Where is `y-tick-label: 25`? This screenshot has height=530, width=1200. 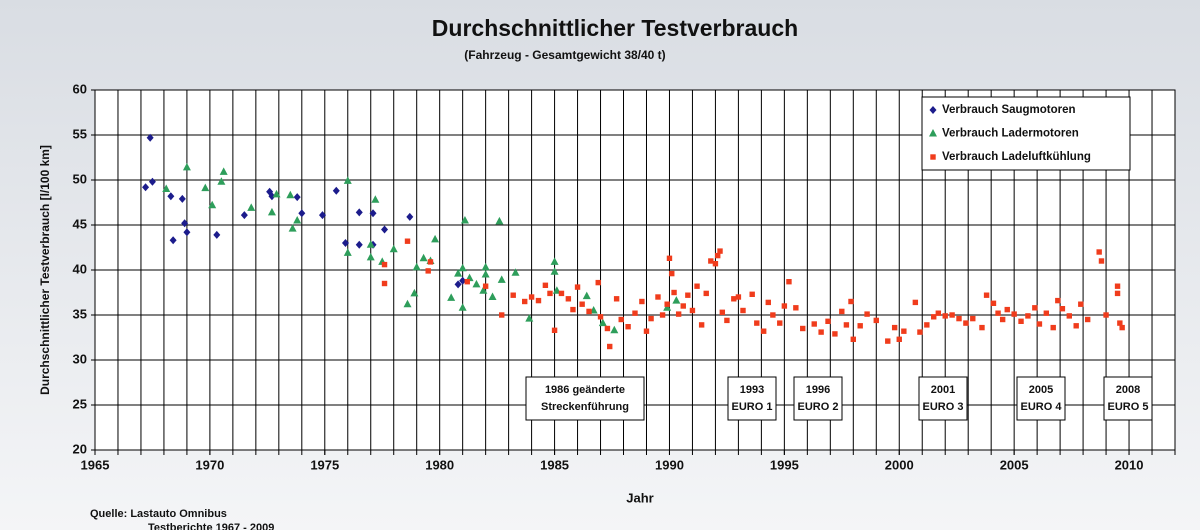 y-tick-label: 25 is located at coordinates (80, 403).